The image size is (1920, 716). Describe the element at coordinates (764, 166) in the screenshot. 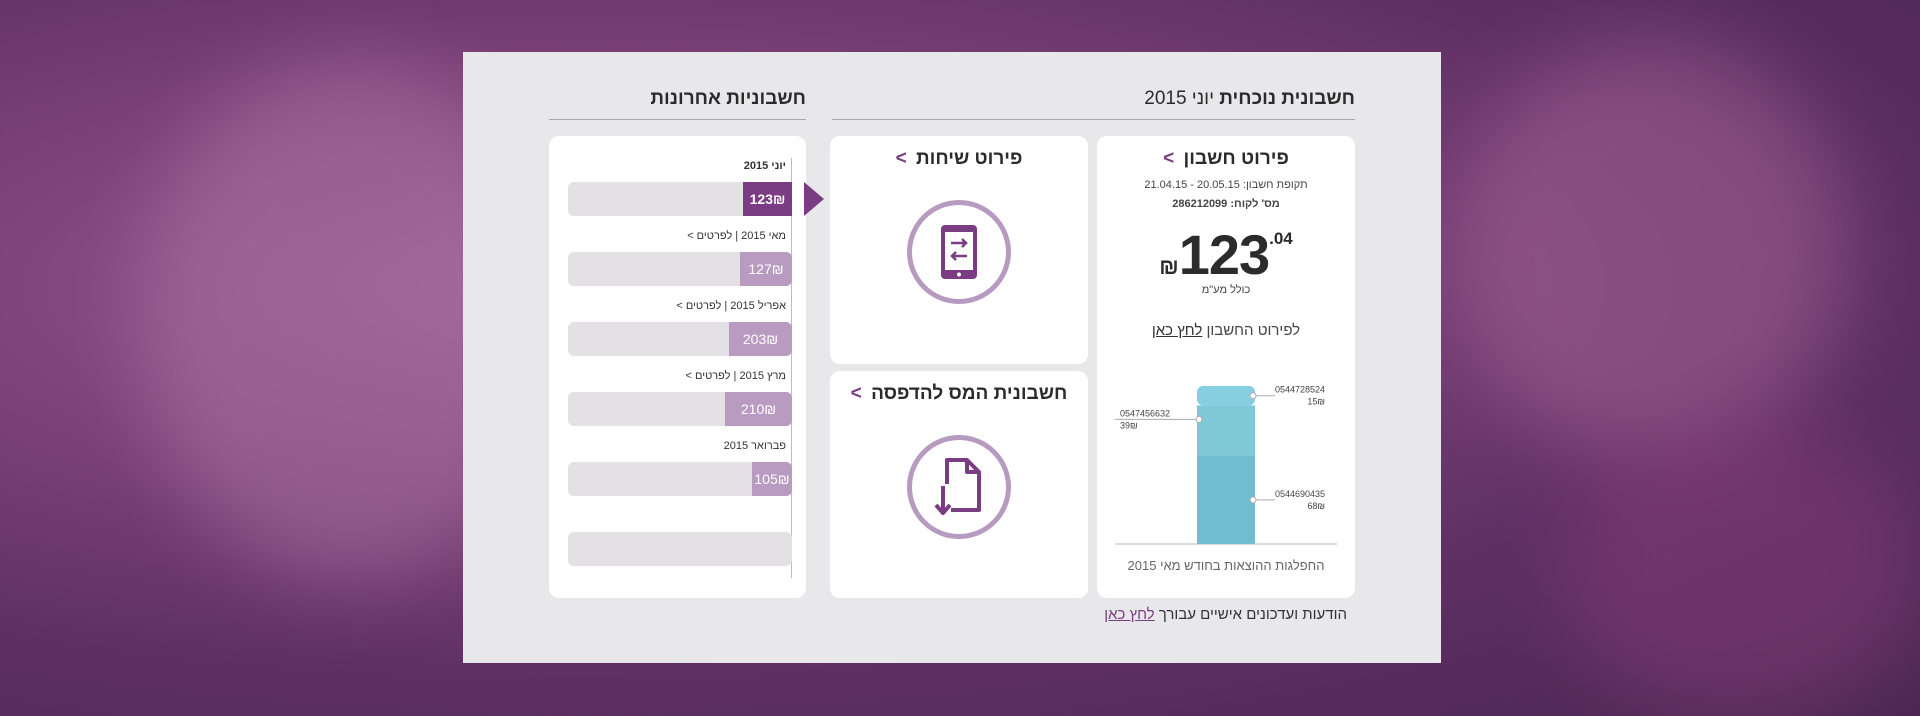

I see `recent-bill-label: יוני 2015` at that location.